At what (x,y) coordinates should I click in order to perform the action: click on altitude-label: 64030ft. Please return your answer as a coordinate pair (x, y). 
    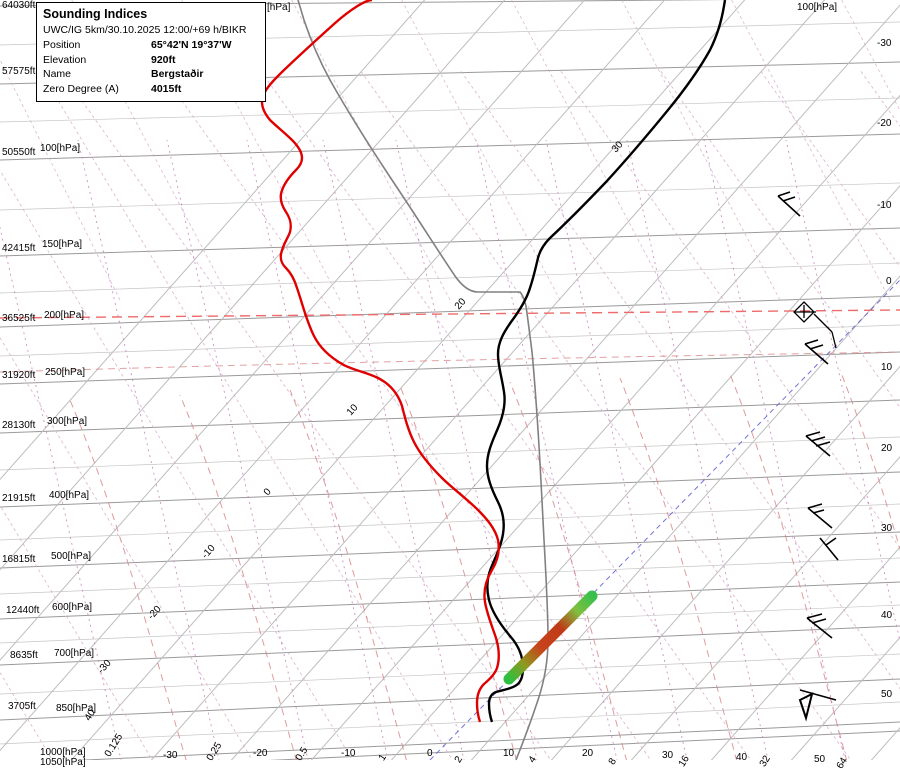
    Looking at the image, I should click on (19, 5).